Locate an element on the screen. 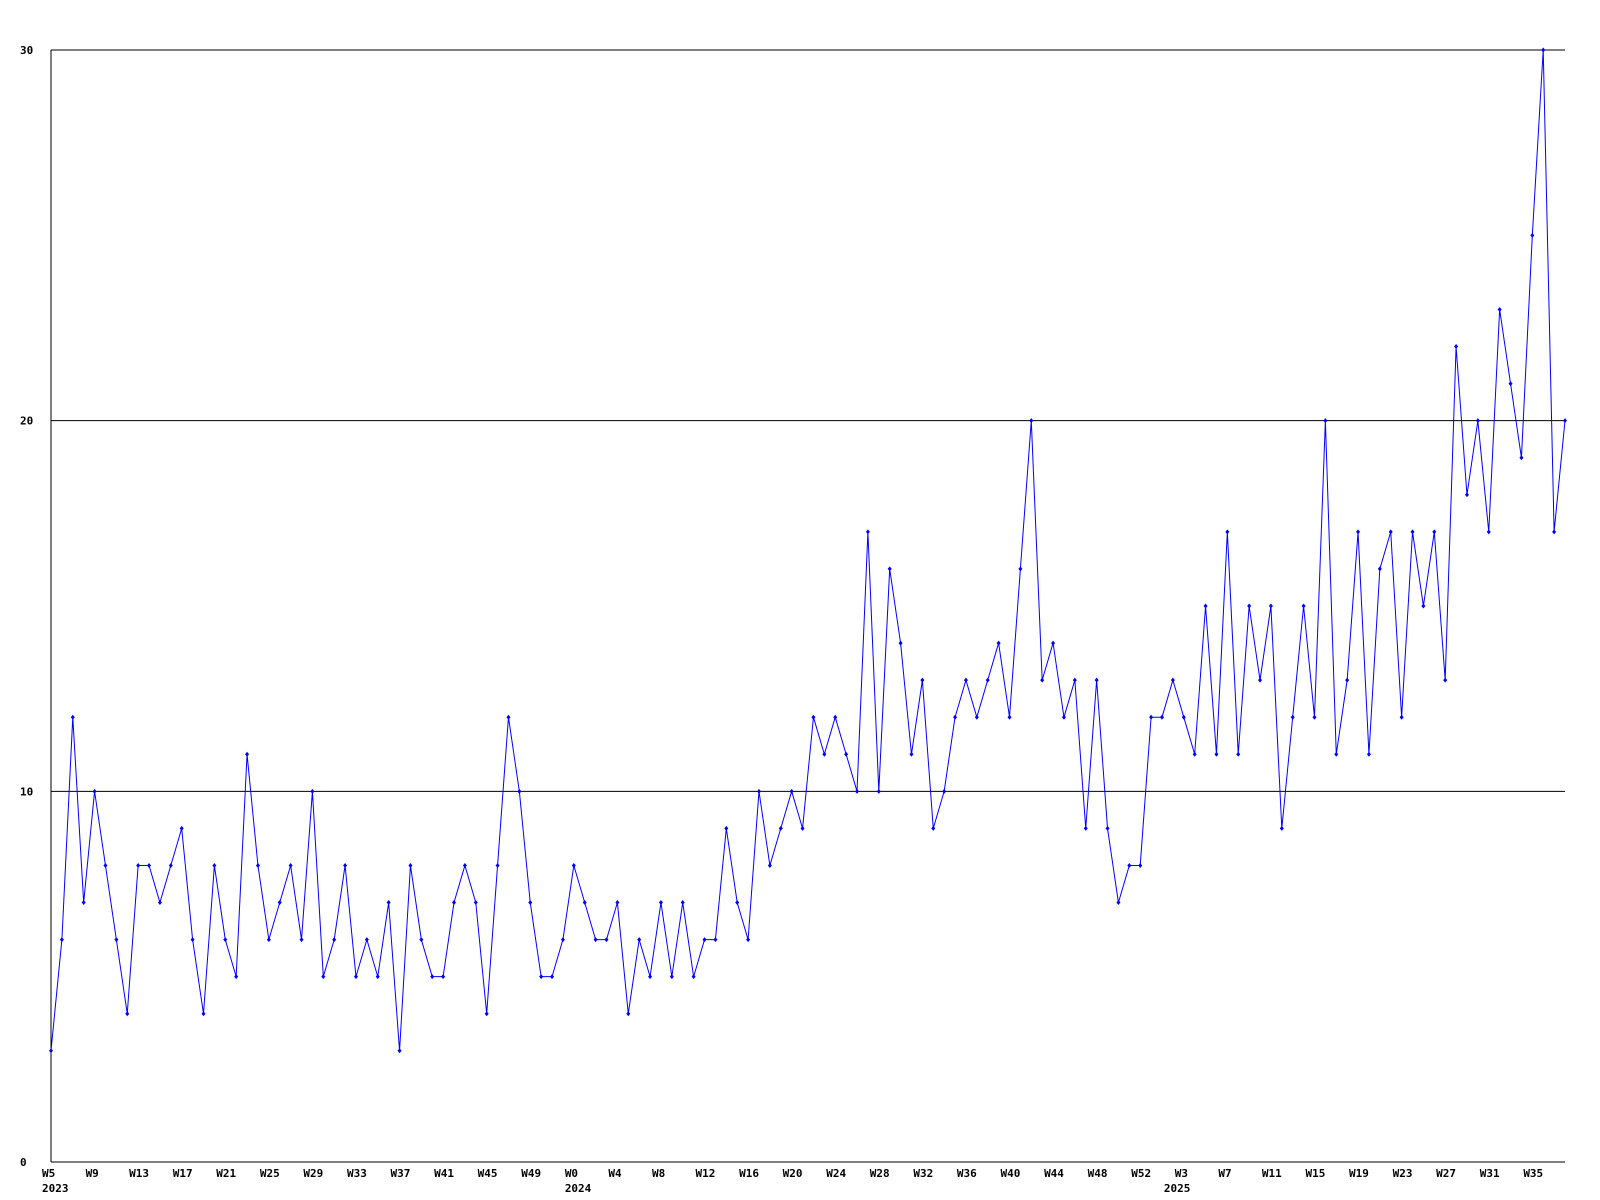 The width and height of the screenshot is (1600, 1200). y-tick-label: 0 is located at coordinates (23, 1162).